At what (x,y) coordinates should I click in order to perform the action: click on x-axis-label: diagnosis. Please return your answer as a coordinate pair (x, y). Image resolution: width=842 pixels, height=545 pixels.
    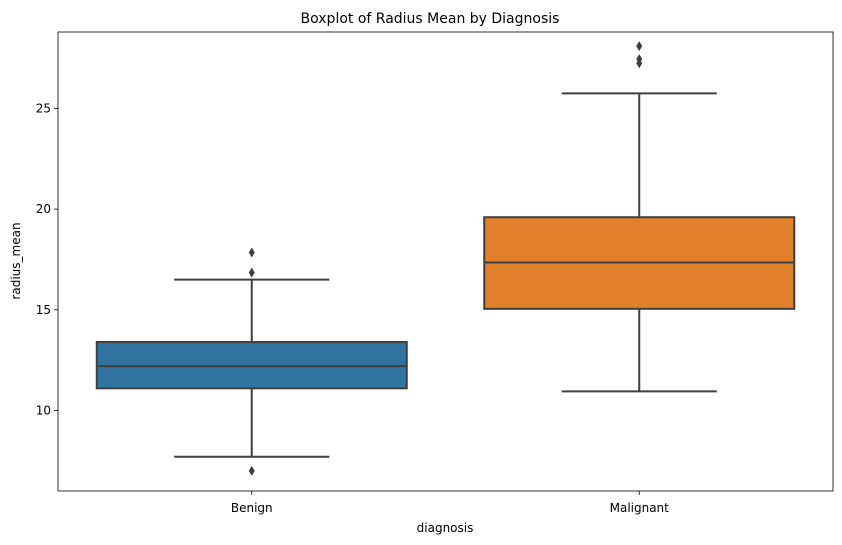
    Looking at the image, I should click on (445, 528).